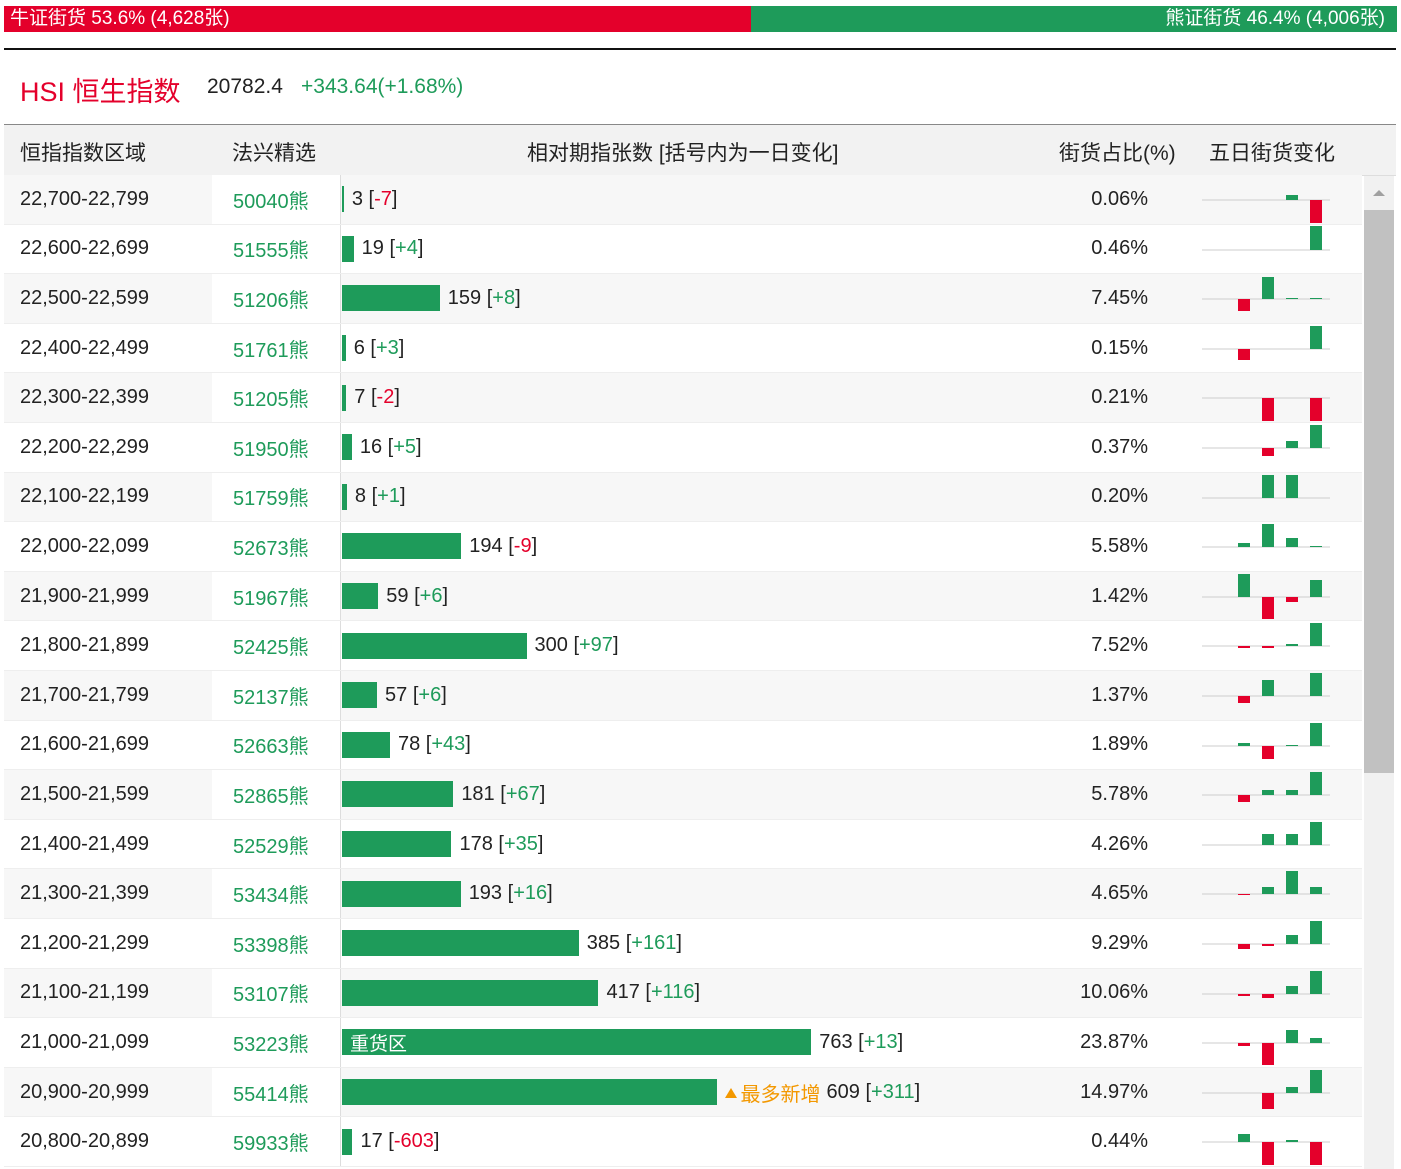 This screenshot has width=1401, height=1169. I want to click on count: 159, so click(464, 297).